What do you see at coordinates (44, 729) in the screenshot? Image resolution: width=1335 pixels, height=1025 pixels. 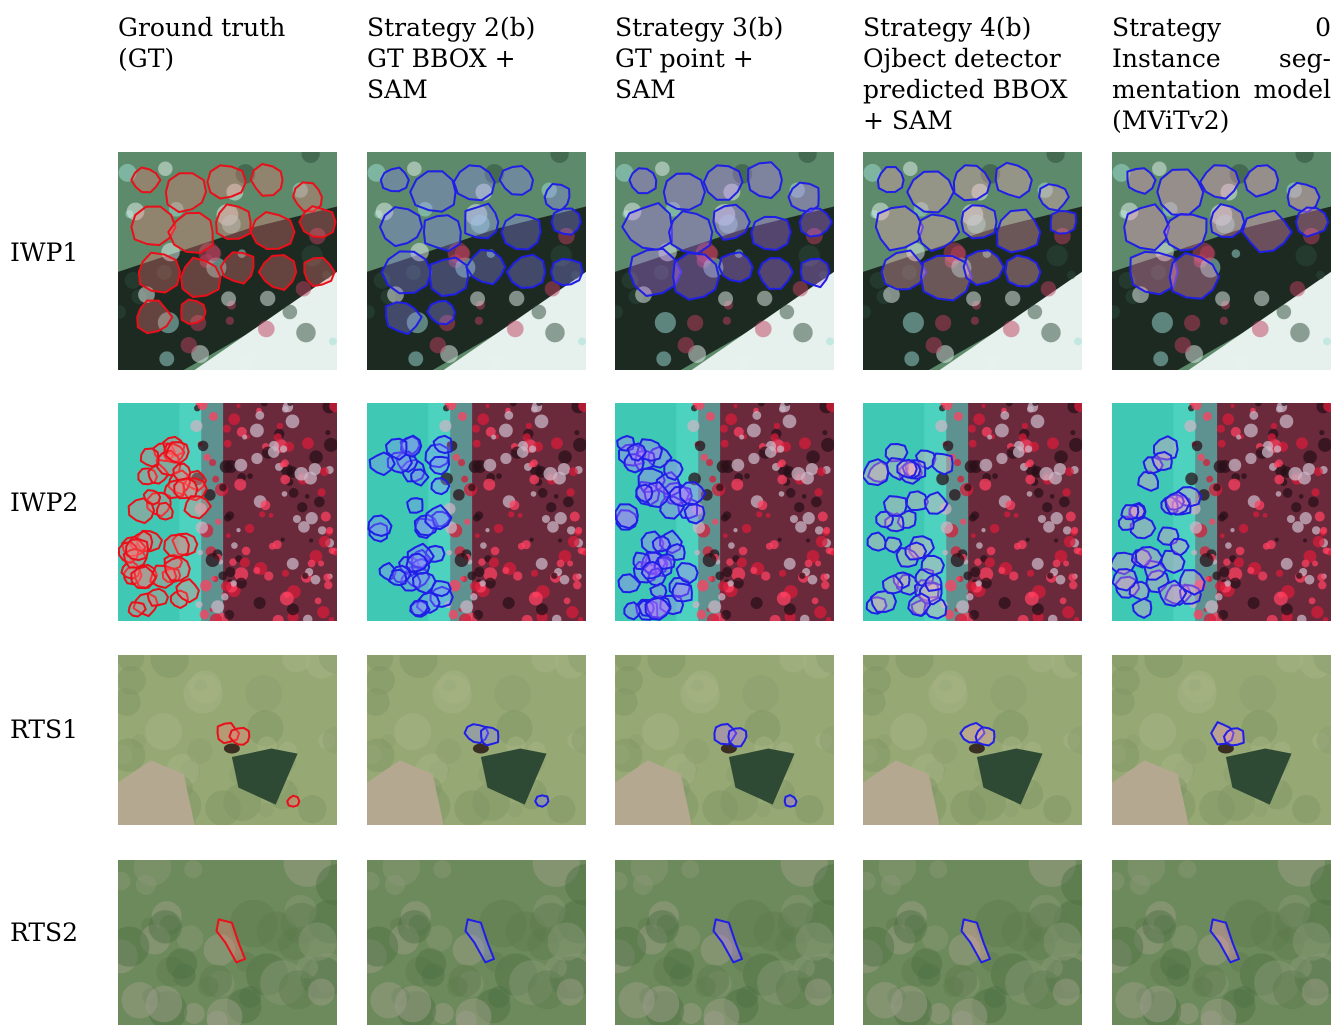 I see `row-label-rts1: RTS1` at bounding box center [44, 729].